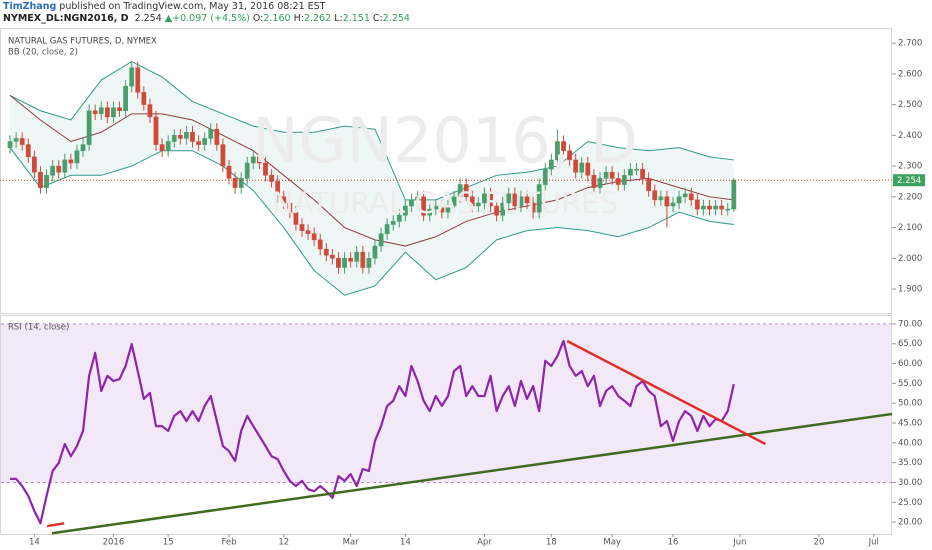 This screenshot has width=932, height=550. Describe the element at coordinates (331, 18) in the screenshot. I see `ohlc-fields: O:2.160 H:2.262 L:2.151 C:2.254` at that location.